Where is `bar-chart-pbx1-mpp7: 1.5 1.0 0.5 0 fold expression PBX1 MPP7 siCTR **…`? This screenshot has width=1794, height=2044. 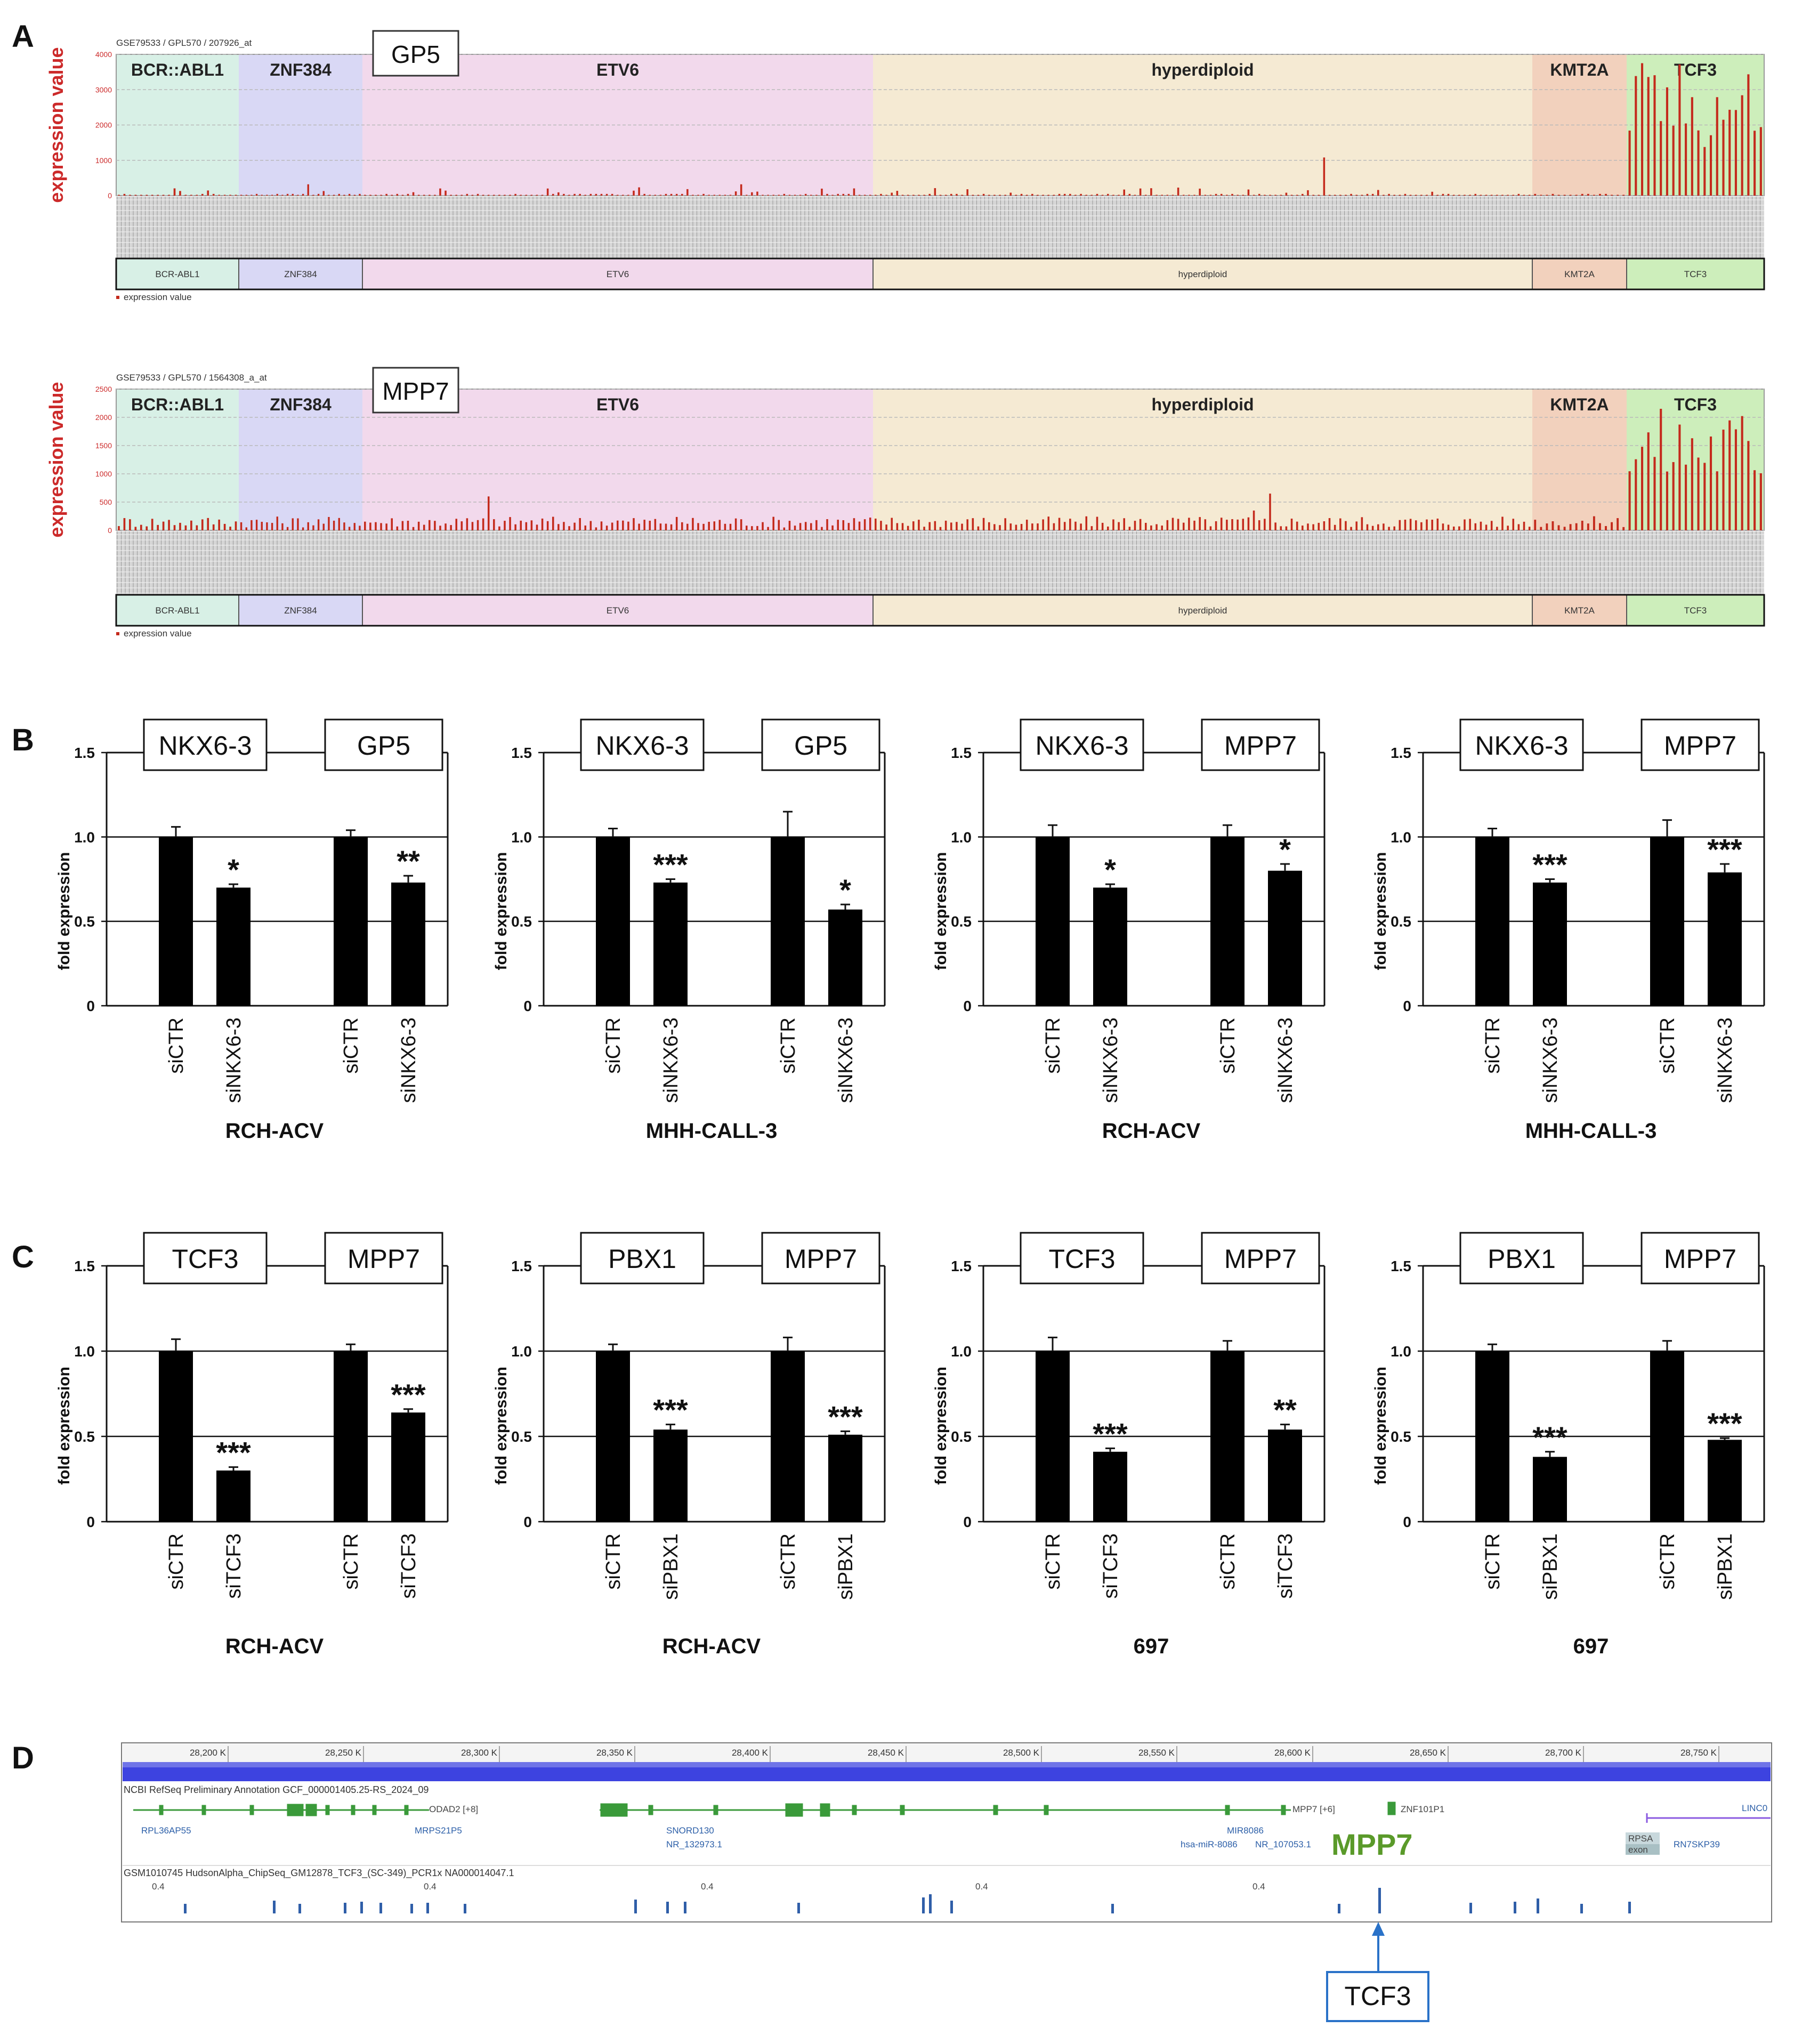
bar-chart-pbx1-mpp7: 1.5 1.0 0.5 0 fold expression PBX1 MPP7 siCTR **… is located at coordinates (689, 1445).